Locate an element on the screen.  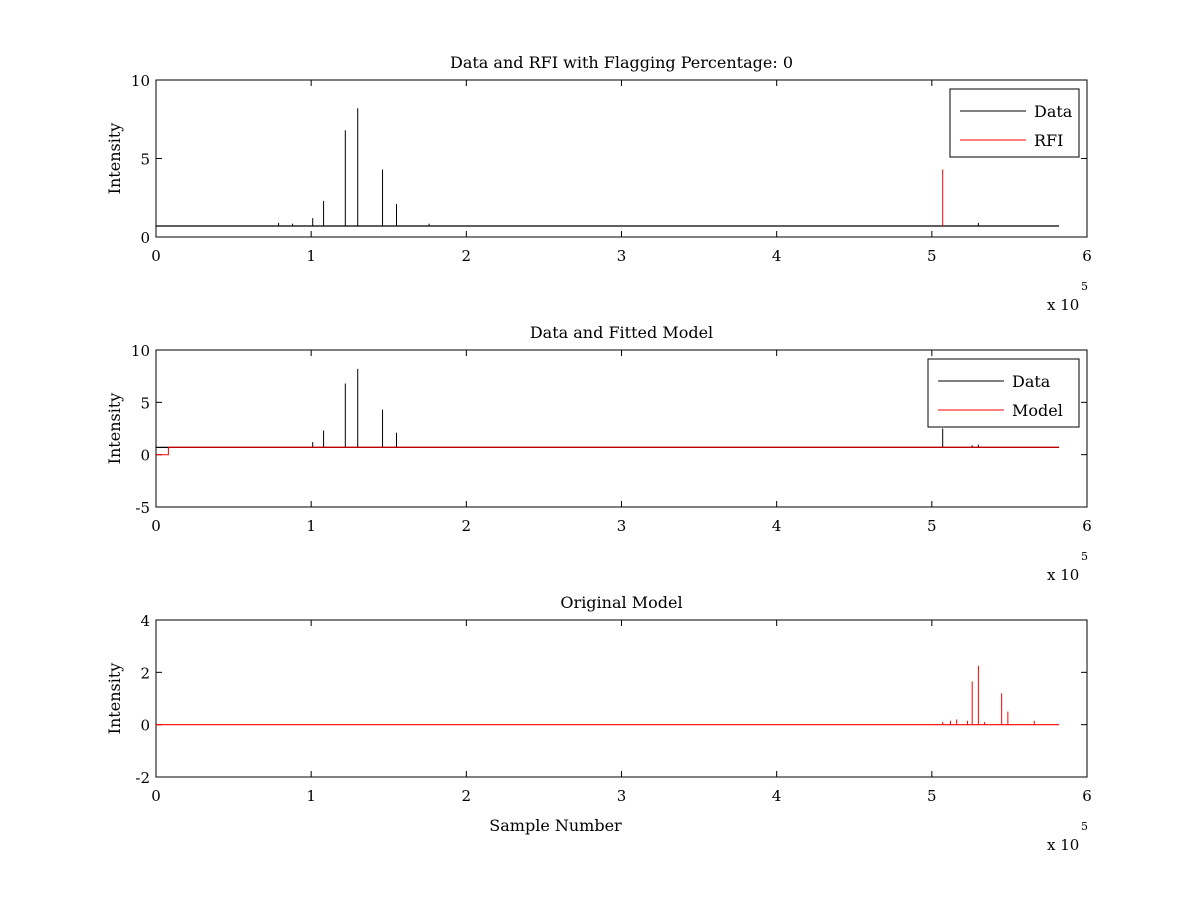
series-rfi is located at coordinates (943, 198).